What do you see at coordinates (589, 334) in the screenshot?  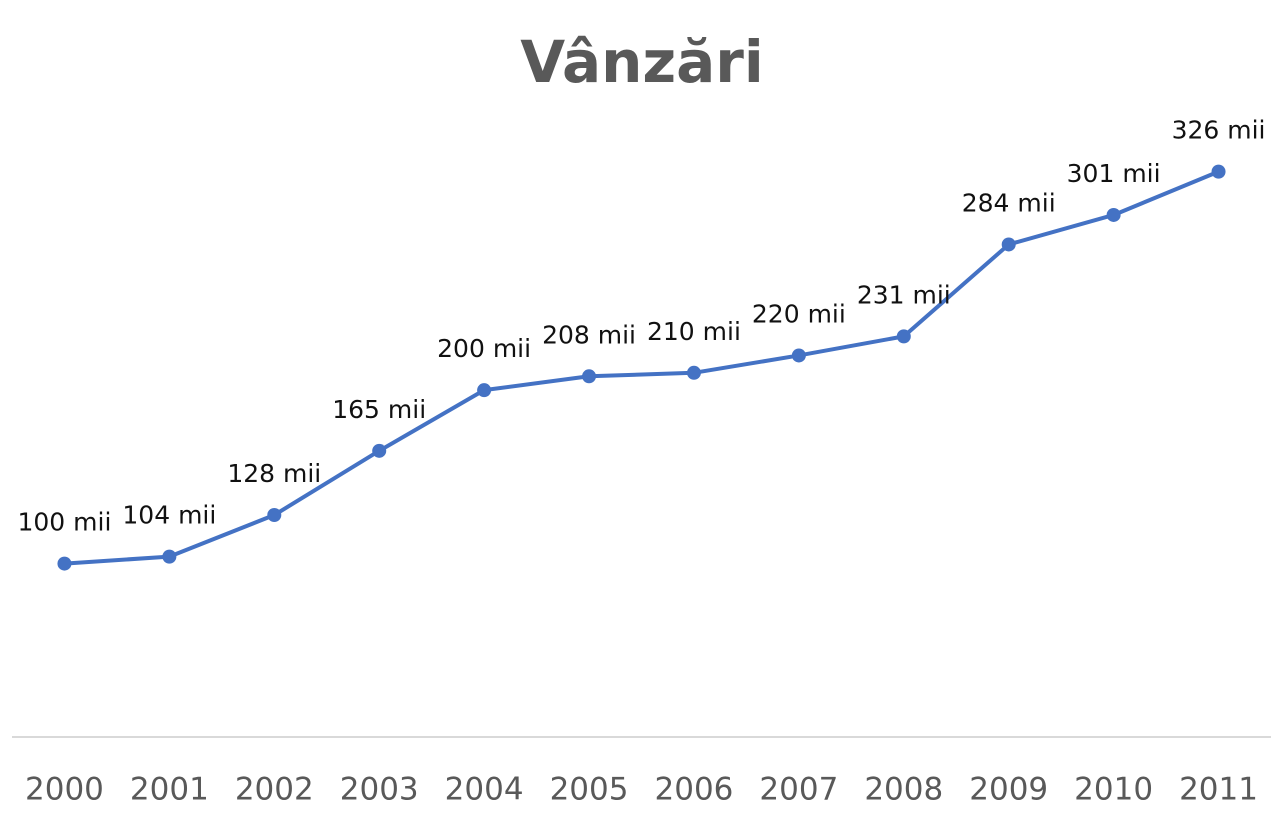 I see `data-label: 208 mii` at bounding box center [589, 334].